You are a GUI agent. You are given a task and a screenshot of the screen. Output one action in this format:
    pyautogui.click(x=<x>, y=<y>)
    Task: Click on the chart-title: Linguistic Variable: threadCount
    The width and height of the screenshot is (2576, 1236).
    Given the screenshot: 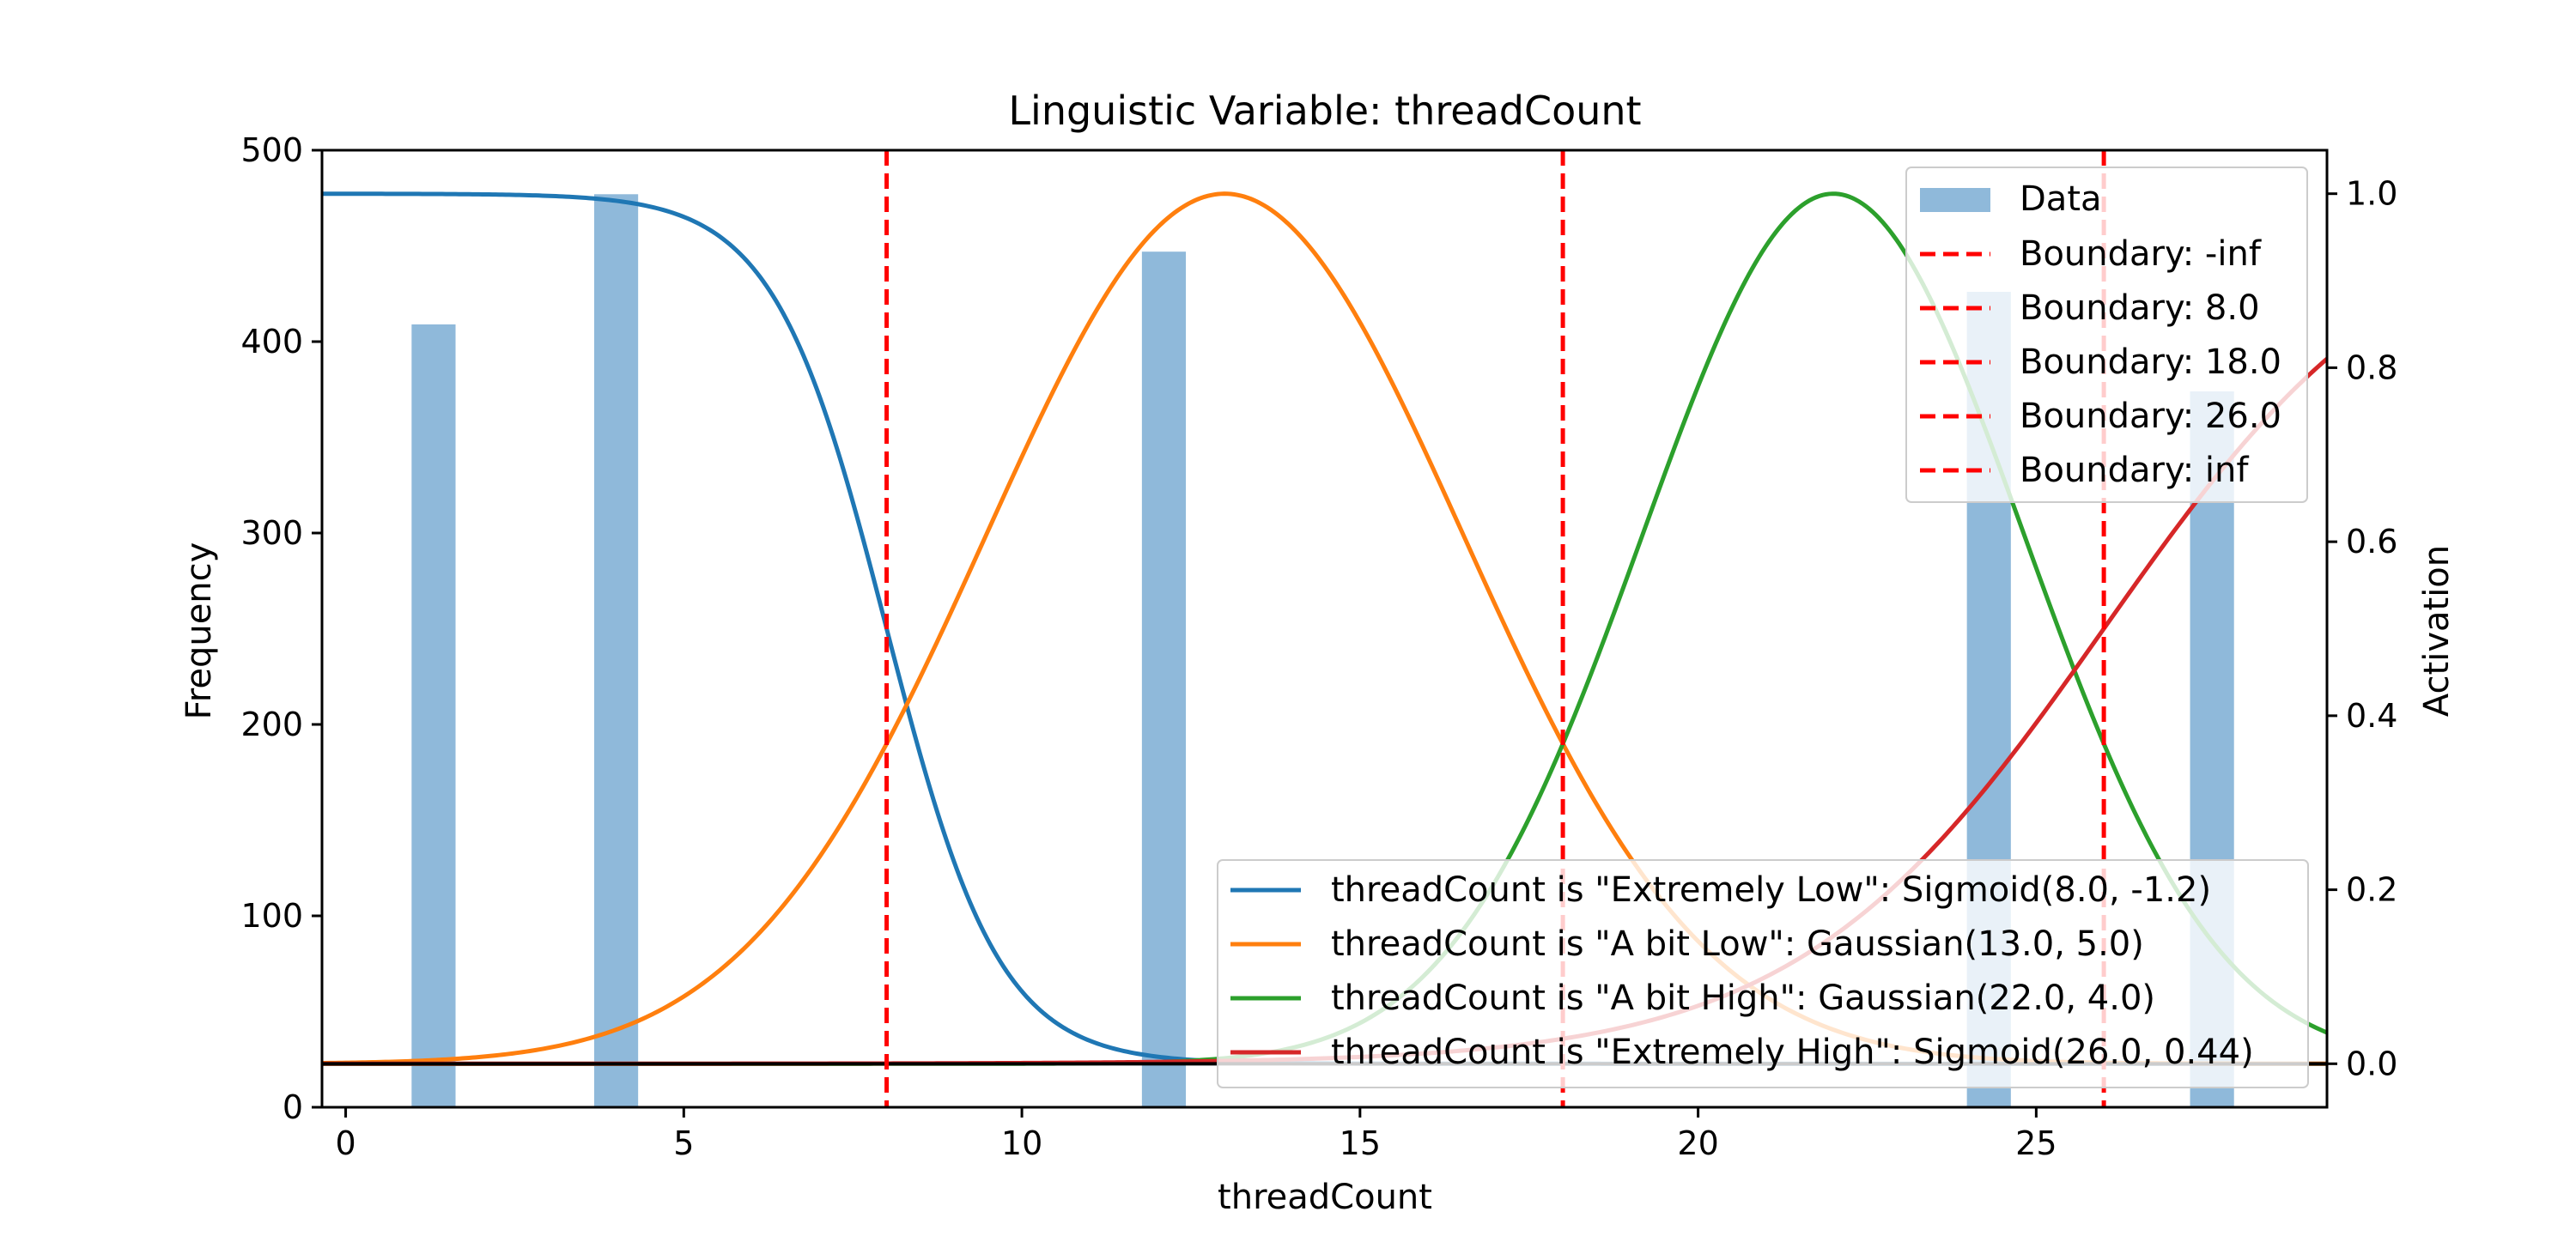 What is the action you would take?
    pyautogui.click(x=1324, y=111)
    